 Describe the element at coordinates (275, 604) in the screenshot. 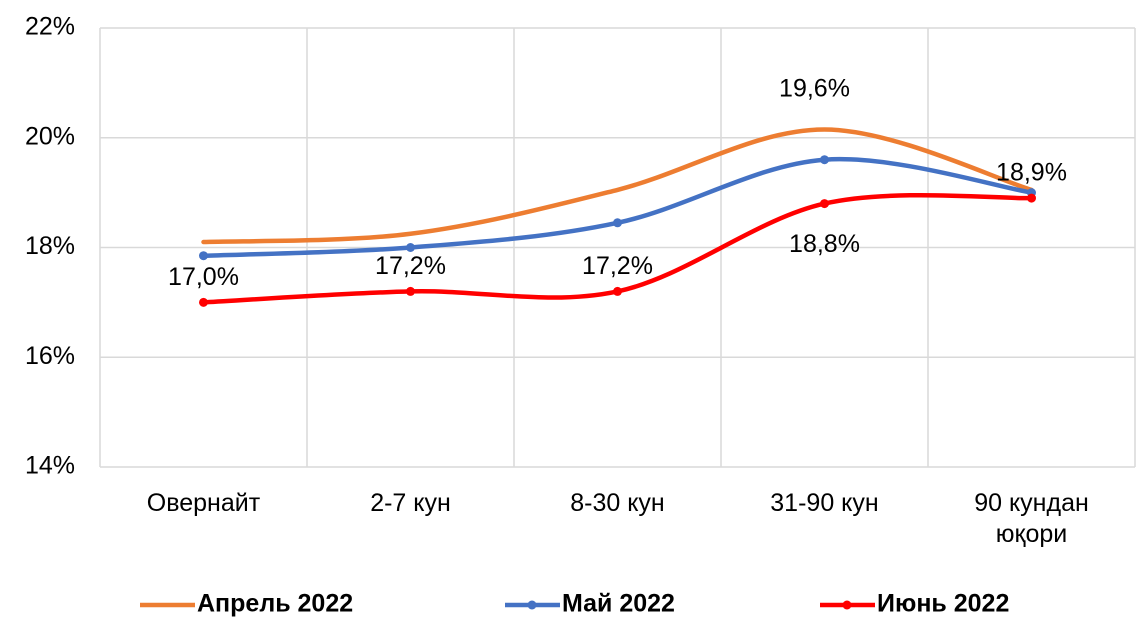

I see `legend-label: Апрель 2022` at that location.